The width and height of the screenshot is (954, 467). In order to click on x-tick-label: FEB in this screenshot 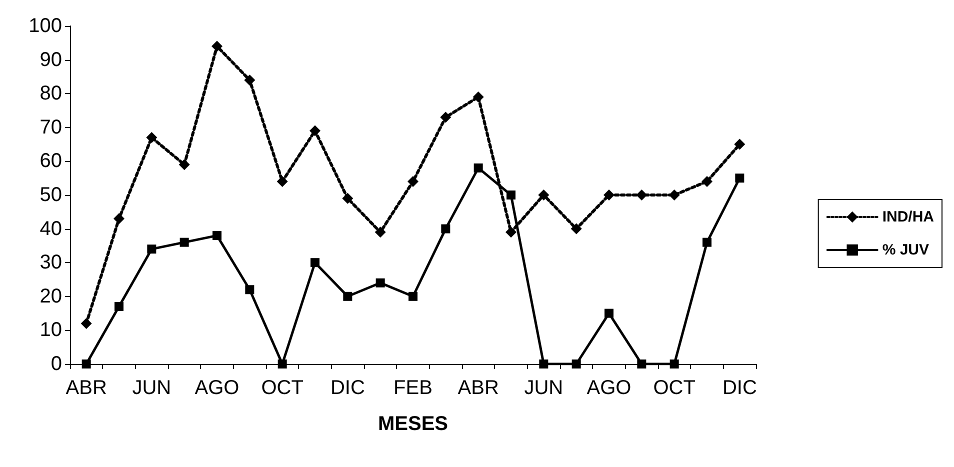, I will do `click(413, 388)`.